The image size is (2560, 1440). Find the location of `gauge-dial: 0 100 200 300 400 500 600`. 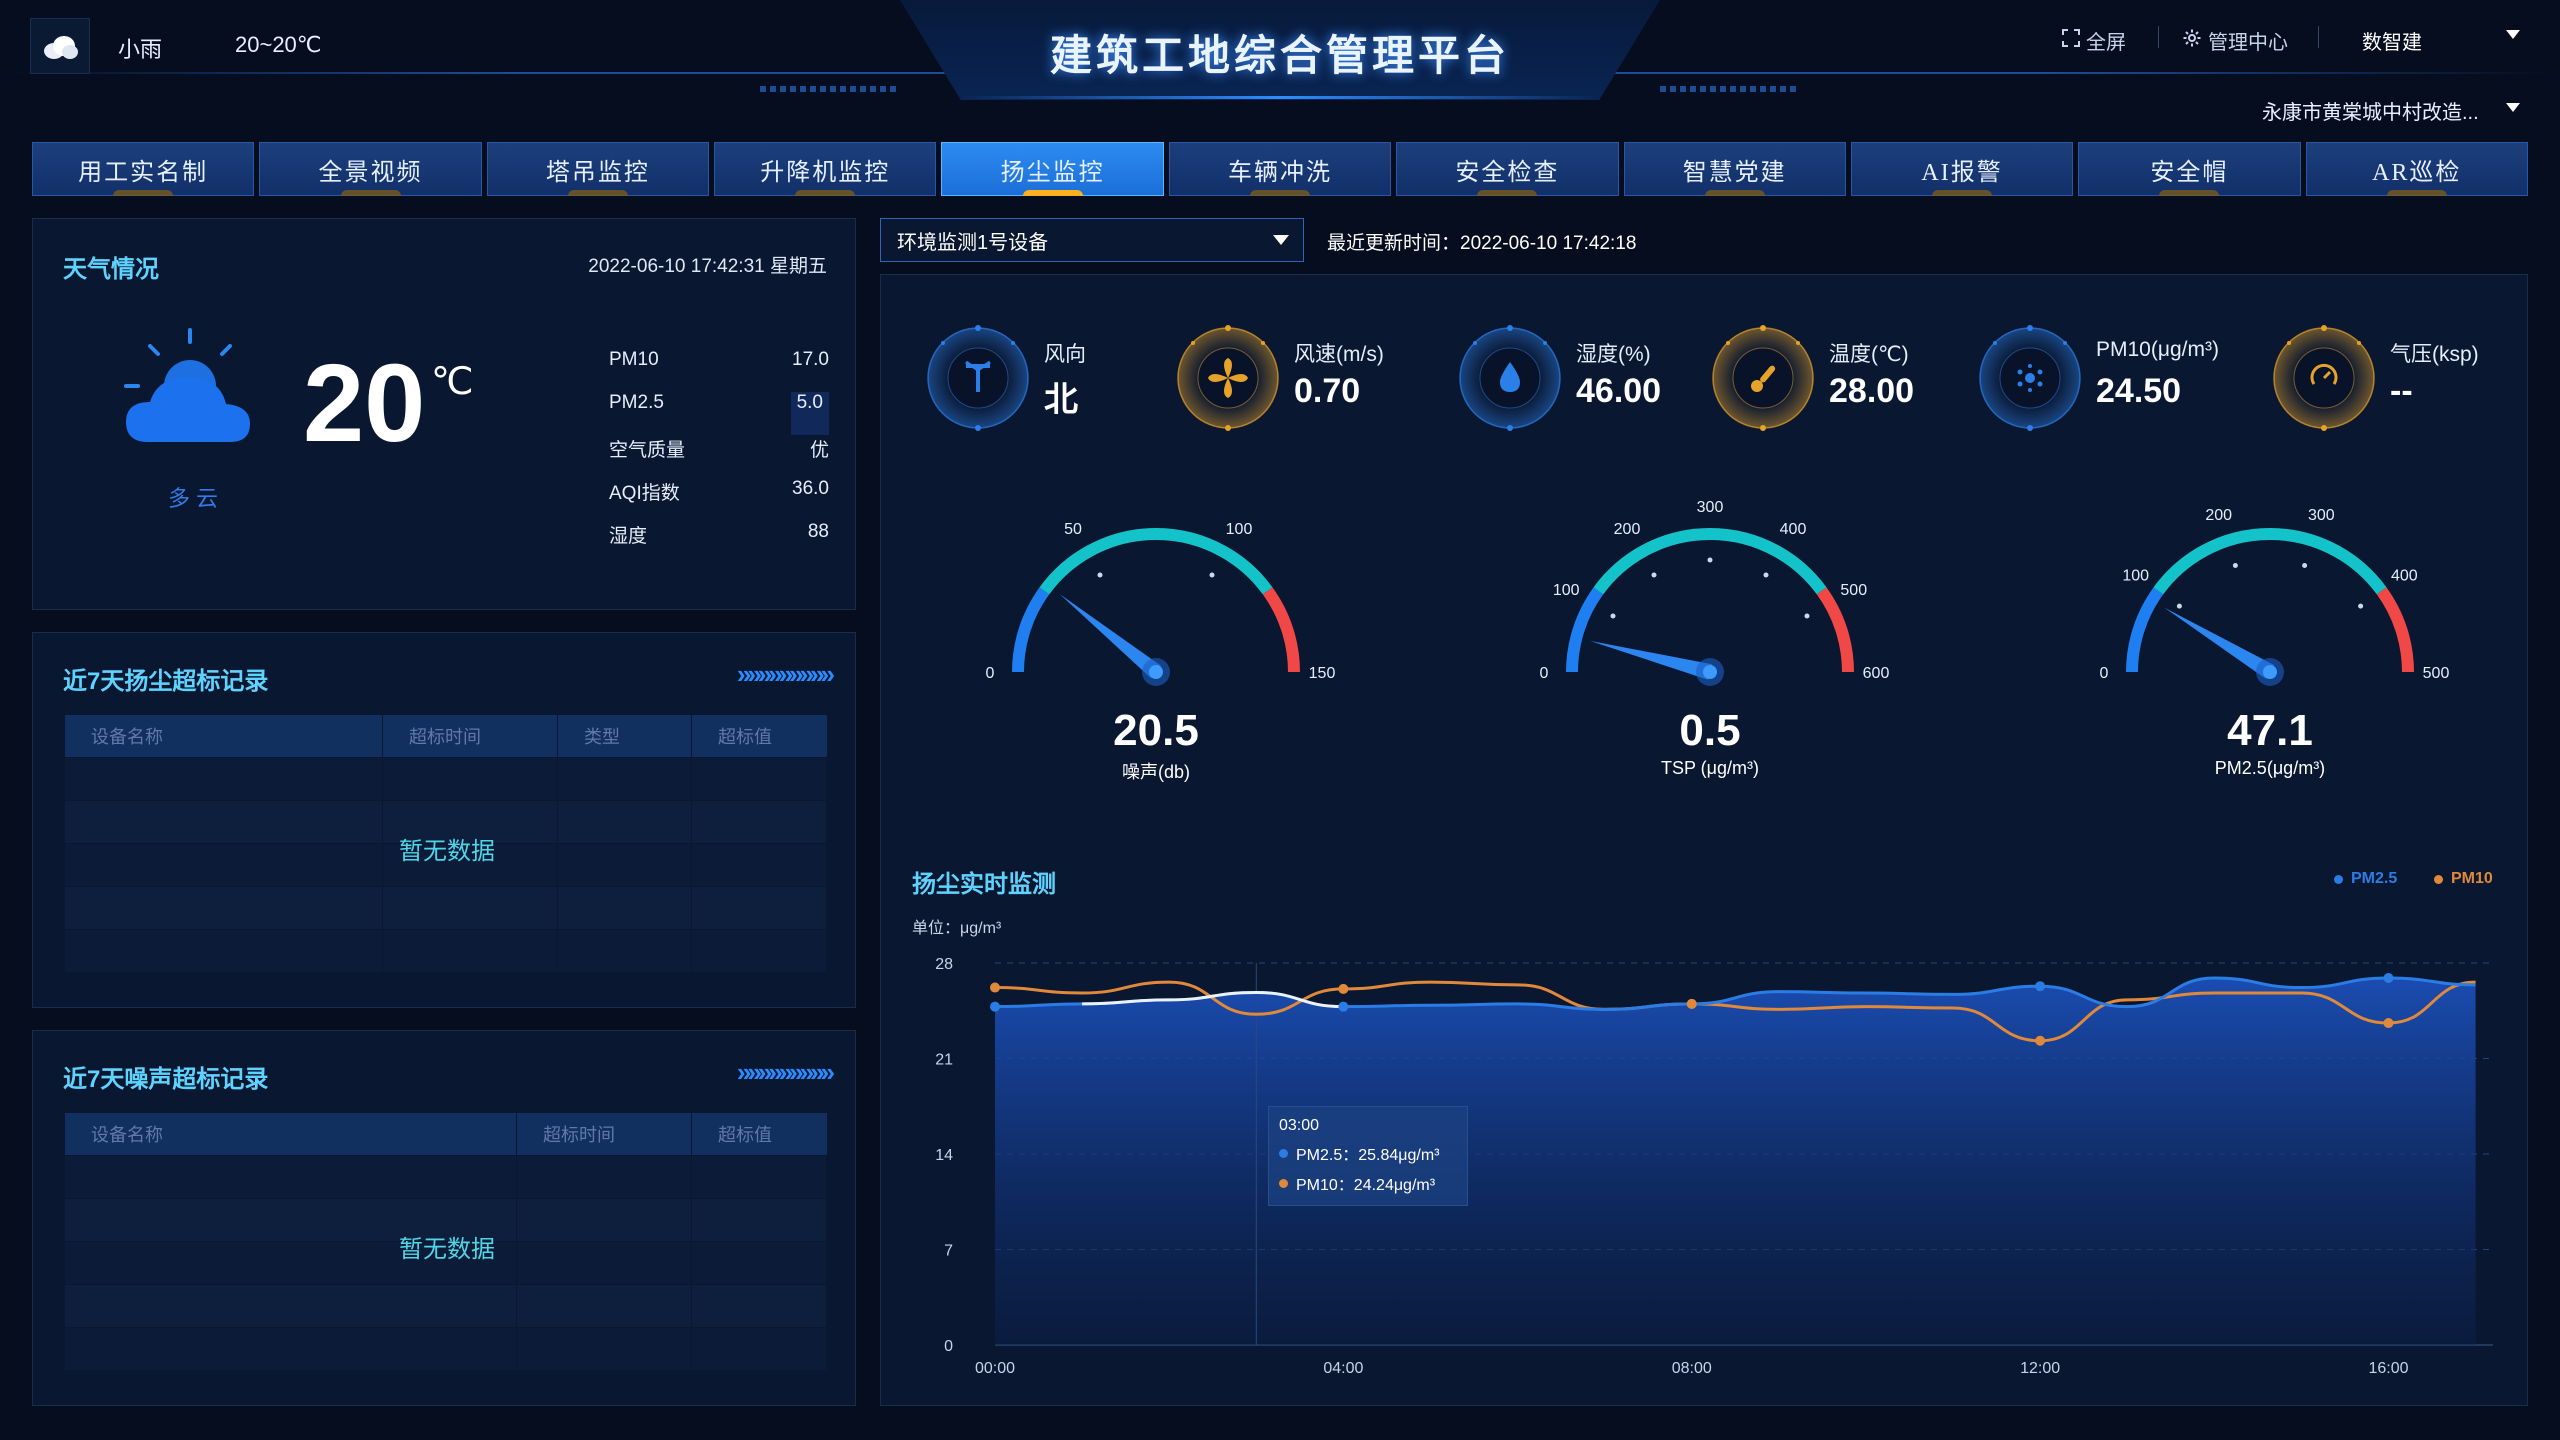

gauge-dial: 0 100 200 300 400 500 600 is located at coordinates (1715, 592).